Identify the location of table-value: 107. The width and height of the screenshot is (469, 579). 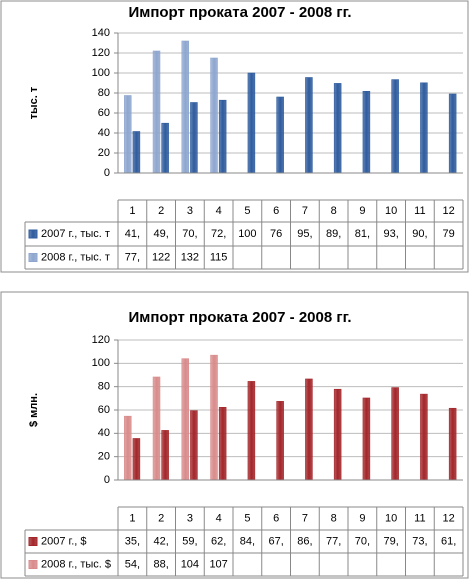
(218, 564).